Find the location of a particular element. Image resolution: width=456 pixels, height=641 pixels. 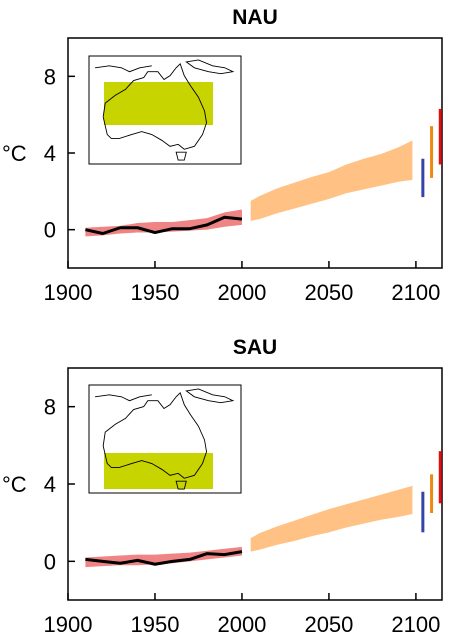

chart-title: SAU is located at coordinates (255, 347).